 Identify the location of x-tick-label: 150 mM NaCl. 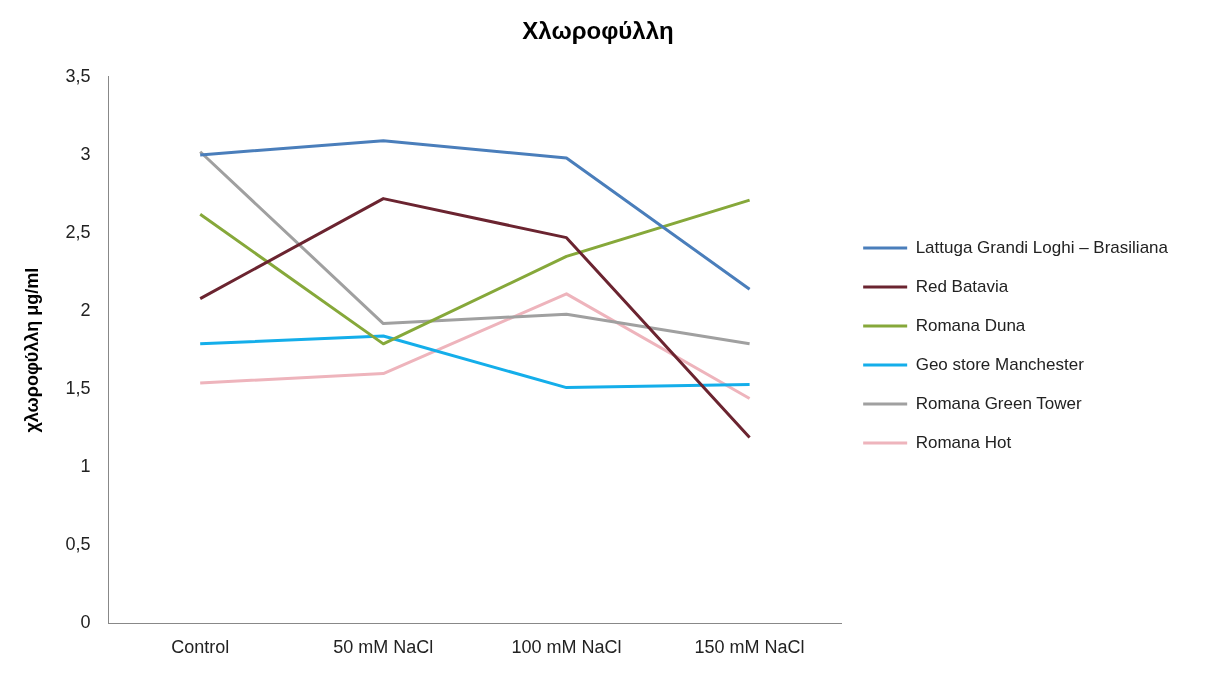
(749, 647).